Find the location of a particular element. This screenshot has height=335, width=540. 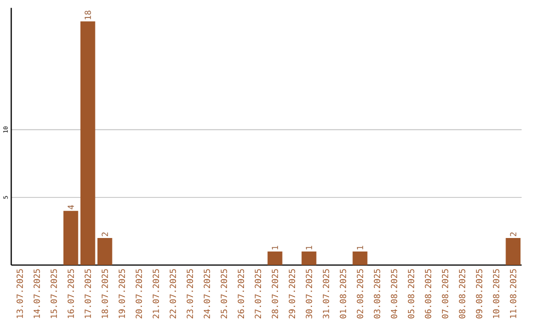

x-tick-label: 28.07.2025 is located at coordinates (275, 293).